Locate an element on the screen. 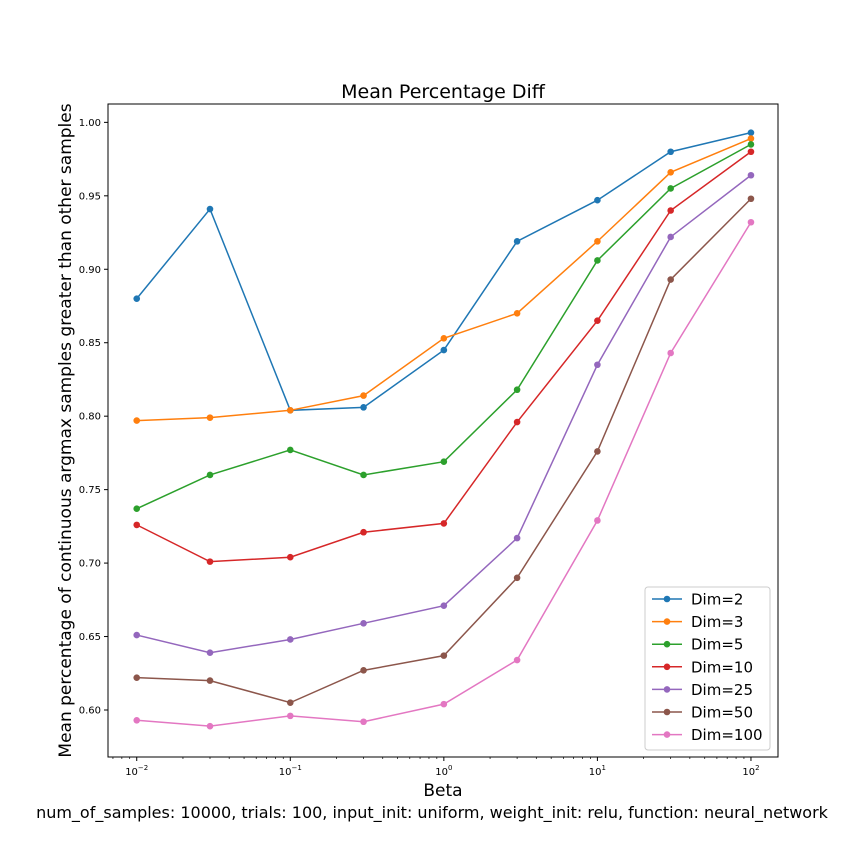  legend-entry-label: Dim=2 is located at coordinates (717, 600).